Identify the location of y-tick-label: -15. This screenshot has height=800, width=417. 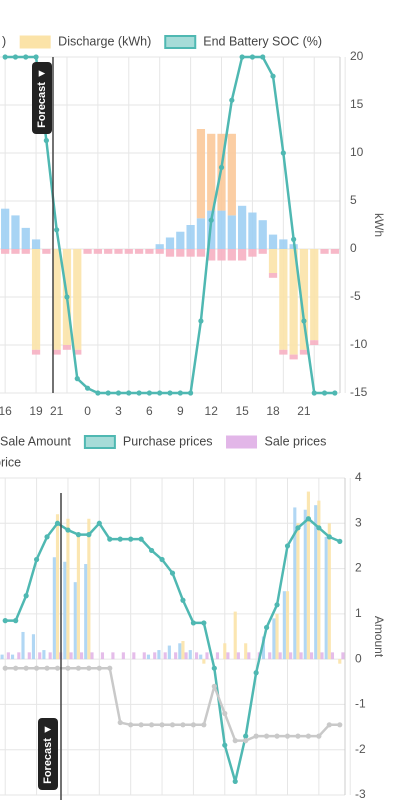
(359, 392).